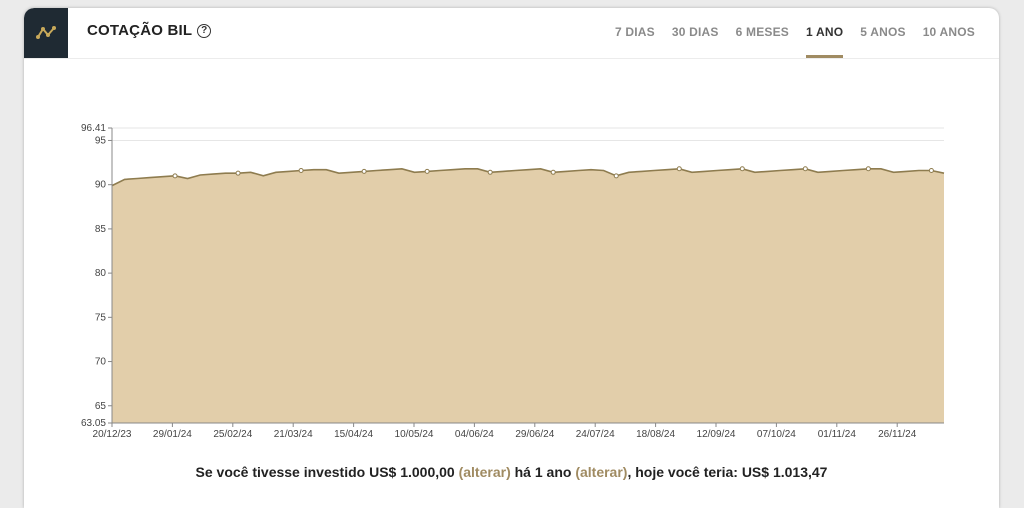 This screenshot has width=1024, height=508. Describe the element at coordinates (112, 434) in the screenshot. I see `x-tick-label: 20/12/23` at that location.